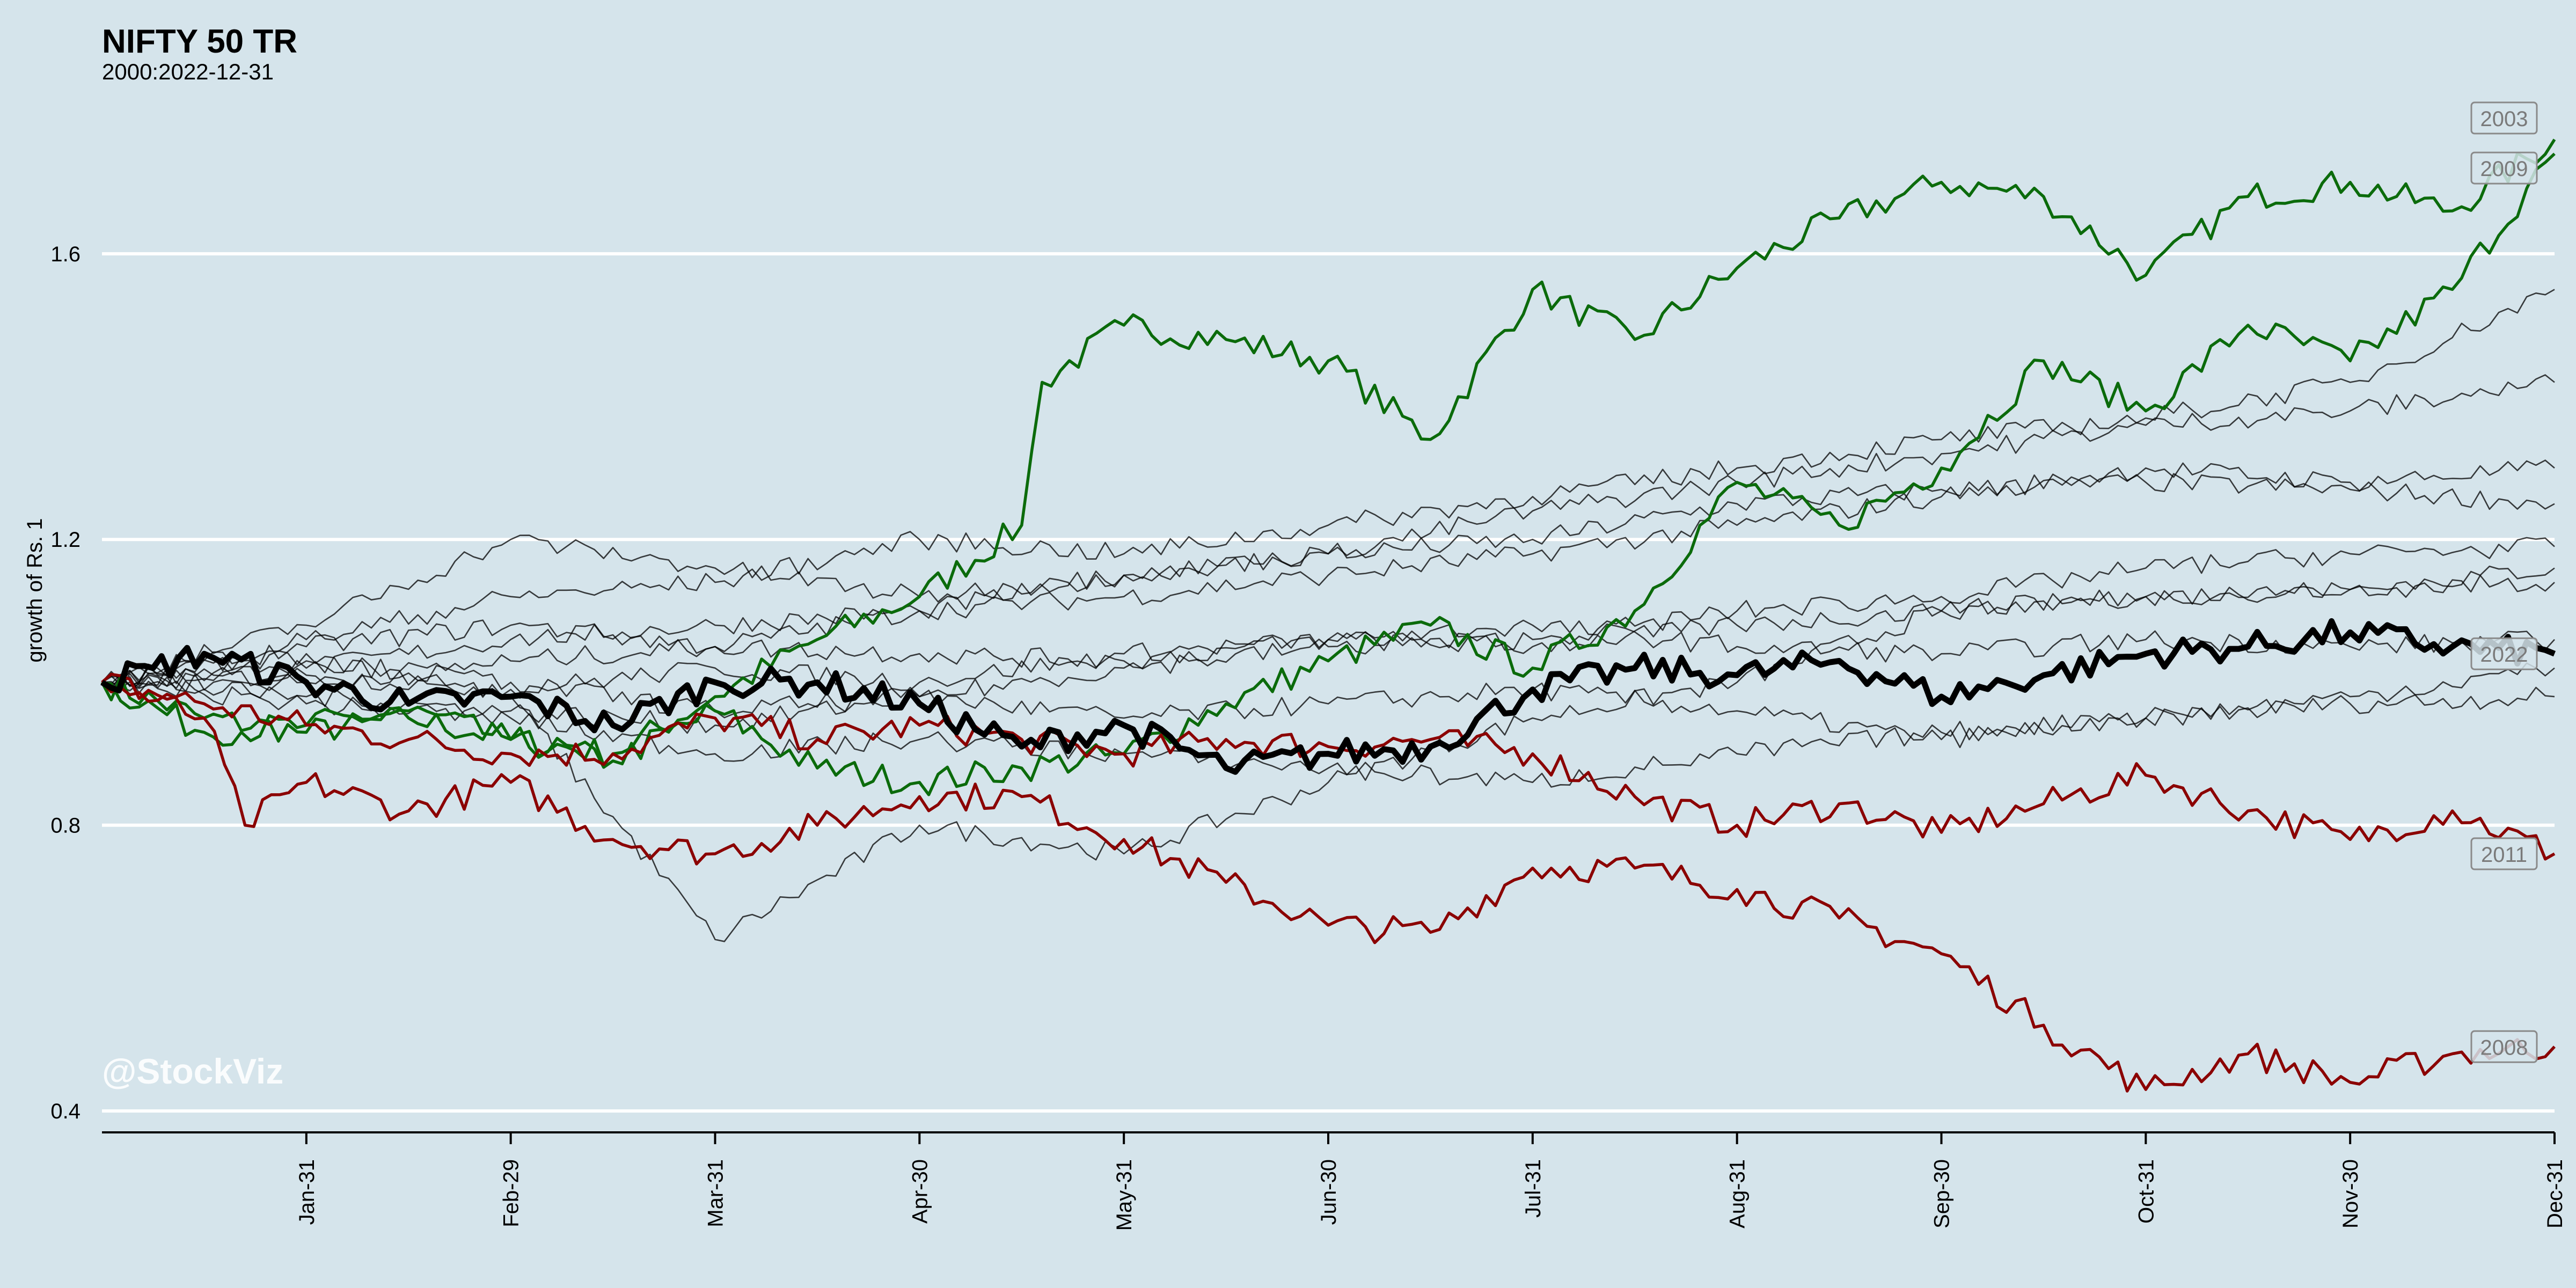 The width and height of the screenshot is (2576, 1288). I want to click on x-tick-label: Mar-31, so click(716, 1193).